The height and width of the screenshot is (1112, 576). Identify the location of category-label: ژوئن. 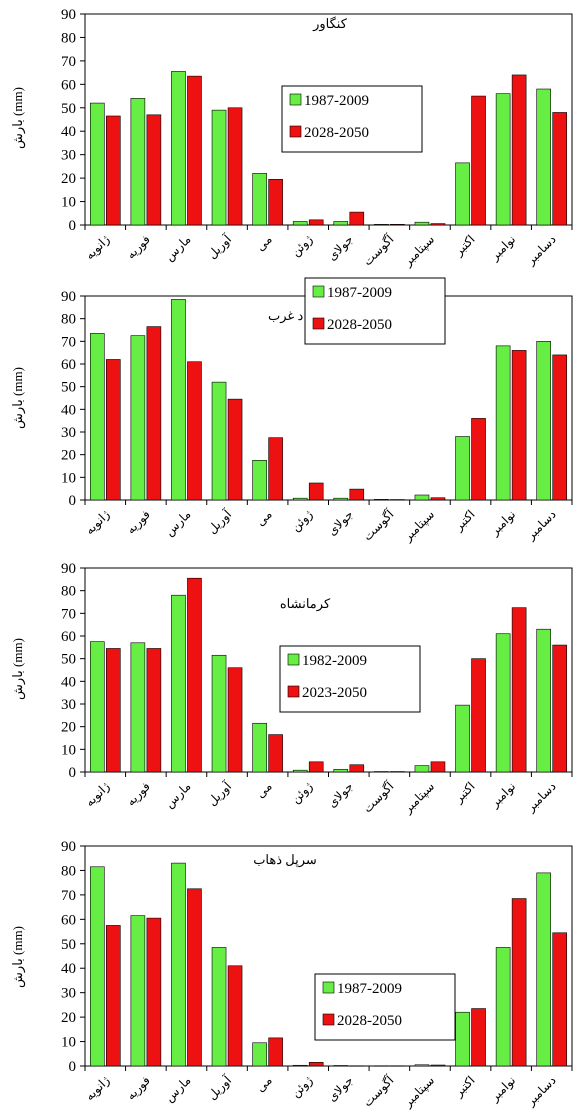
(301, 520).